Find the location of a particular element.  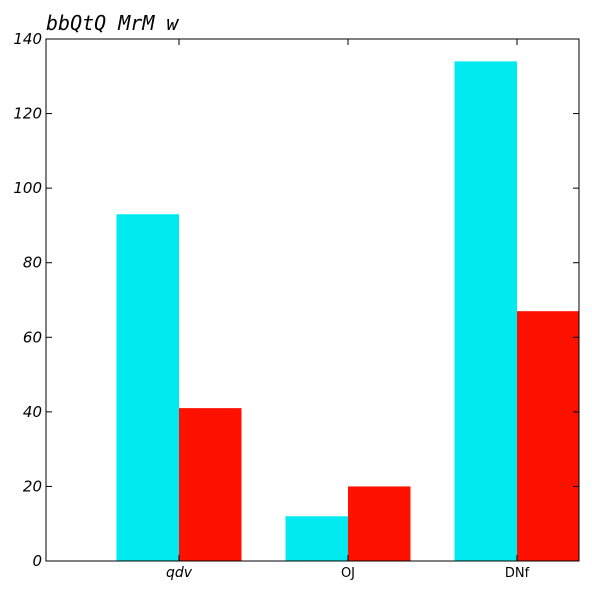

bar-series2-DNf is located at coordinates (548, 436).